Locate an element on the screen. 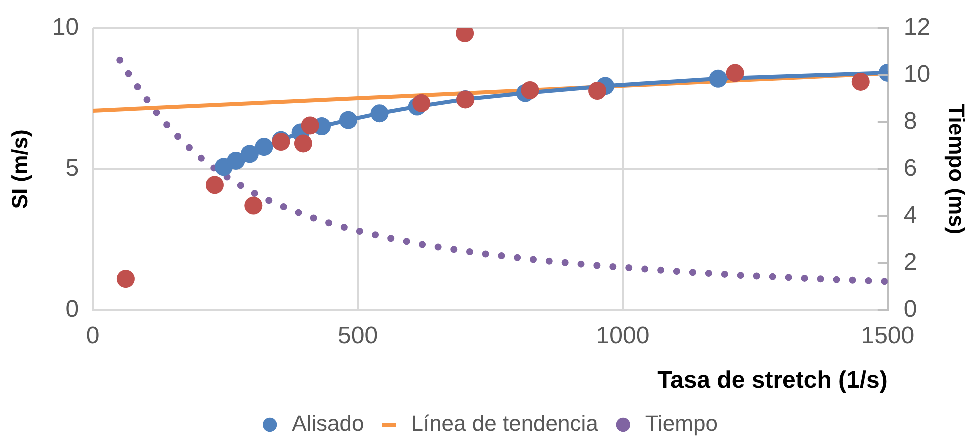 The width and height of the screenshot is (977, 446). x-tick-label: 1500 is located at coordinates (888, 336).